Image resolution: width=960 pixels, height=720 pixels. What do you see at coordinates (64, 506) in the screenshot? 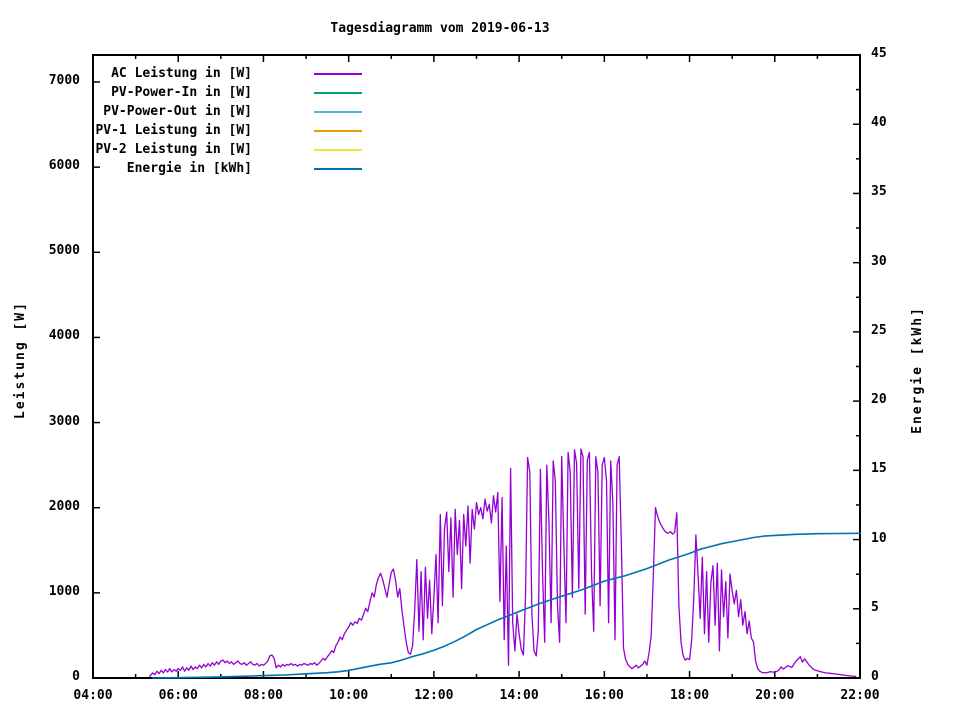
I see `left-tick-label: 2000` at bounding box center [64, 506].